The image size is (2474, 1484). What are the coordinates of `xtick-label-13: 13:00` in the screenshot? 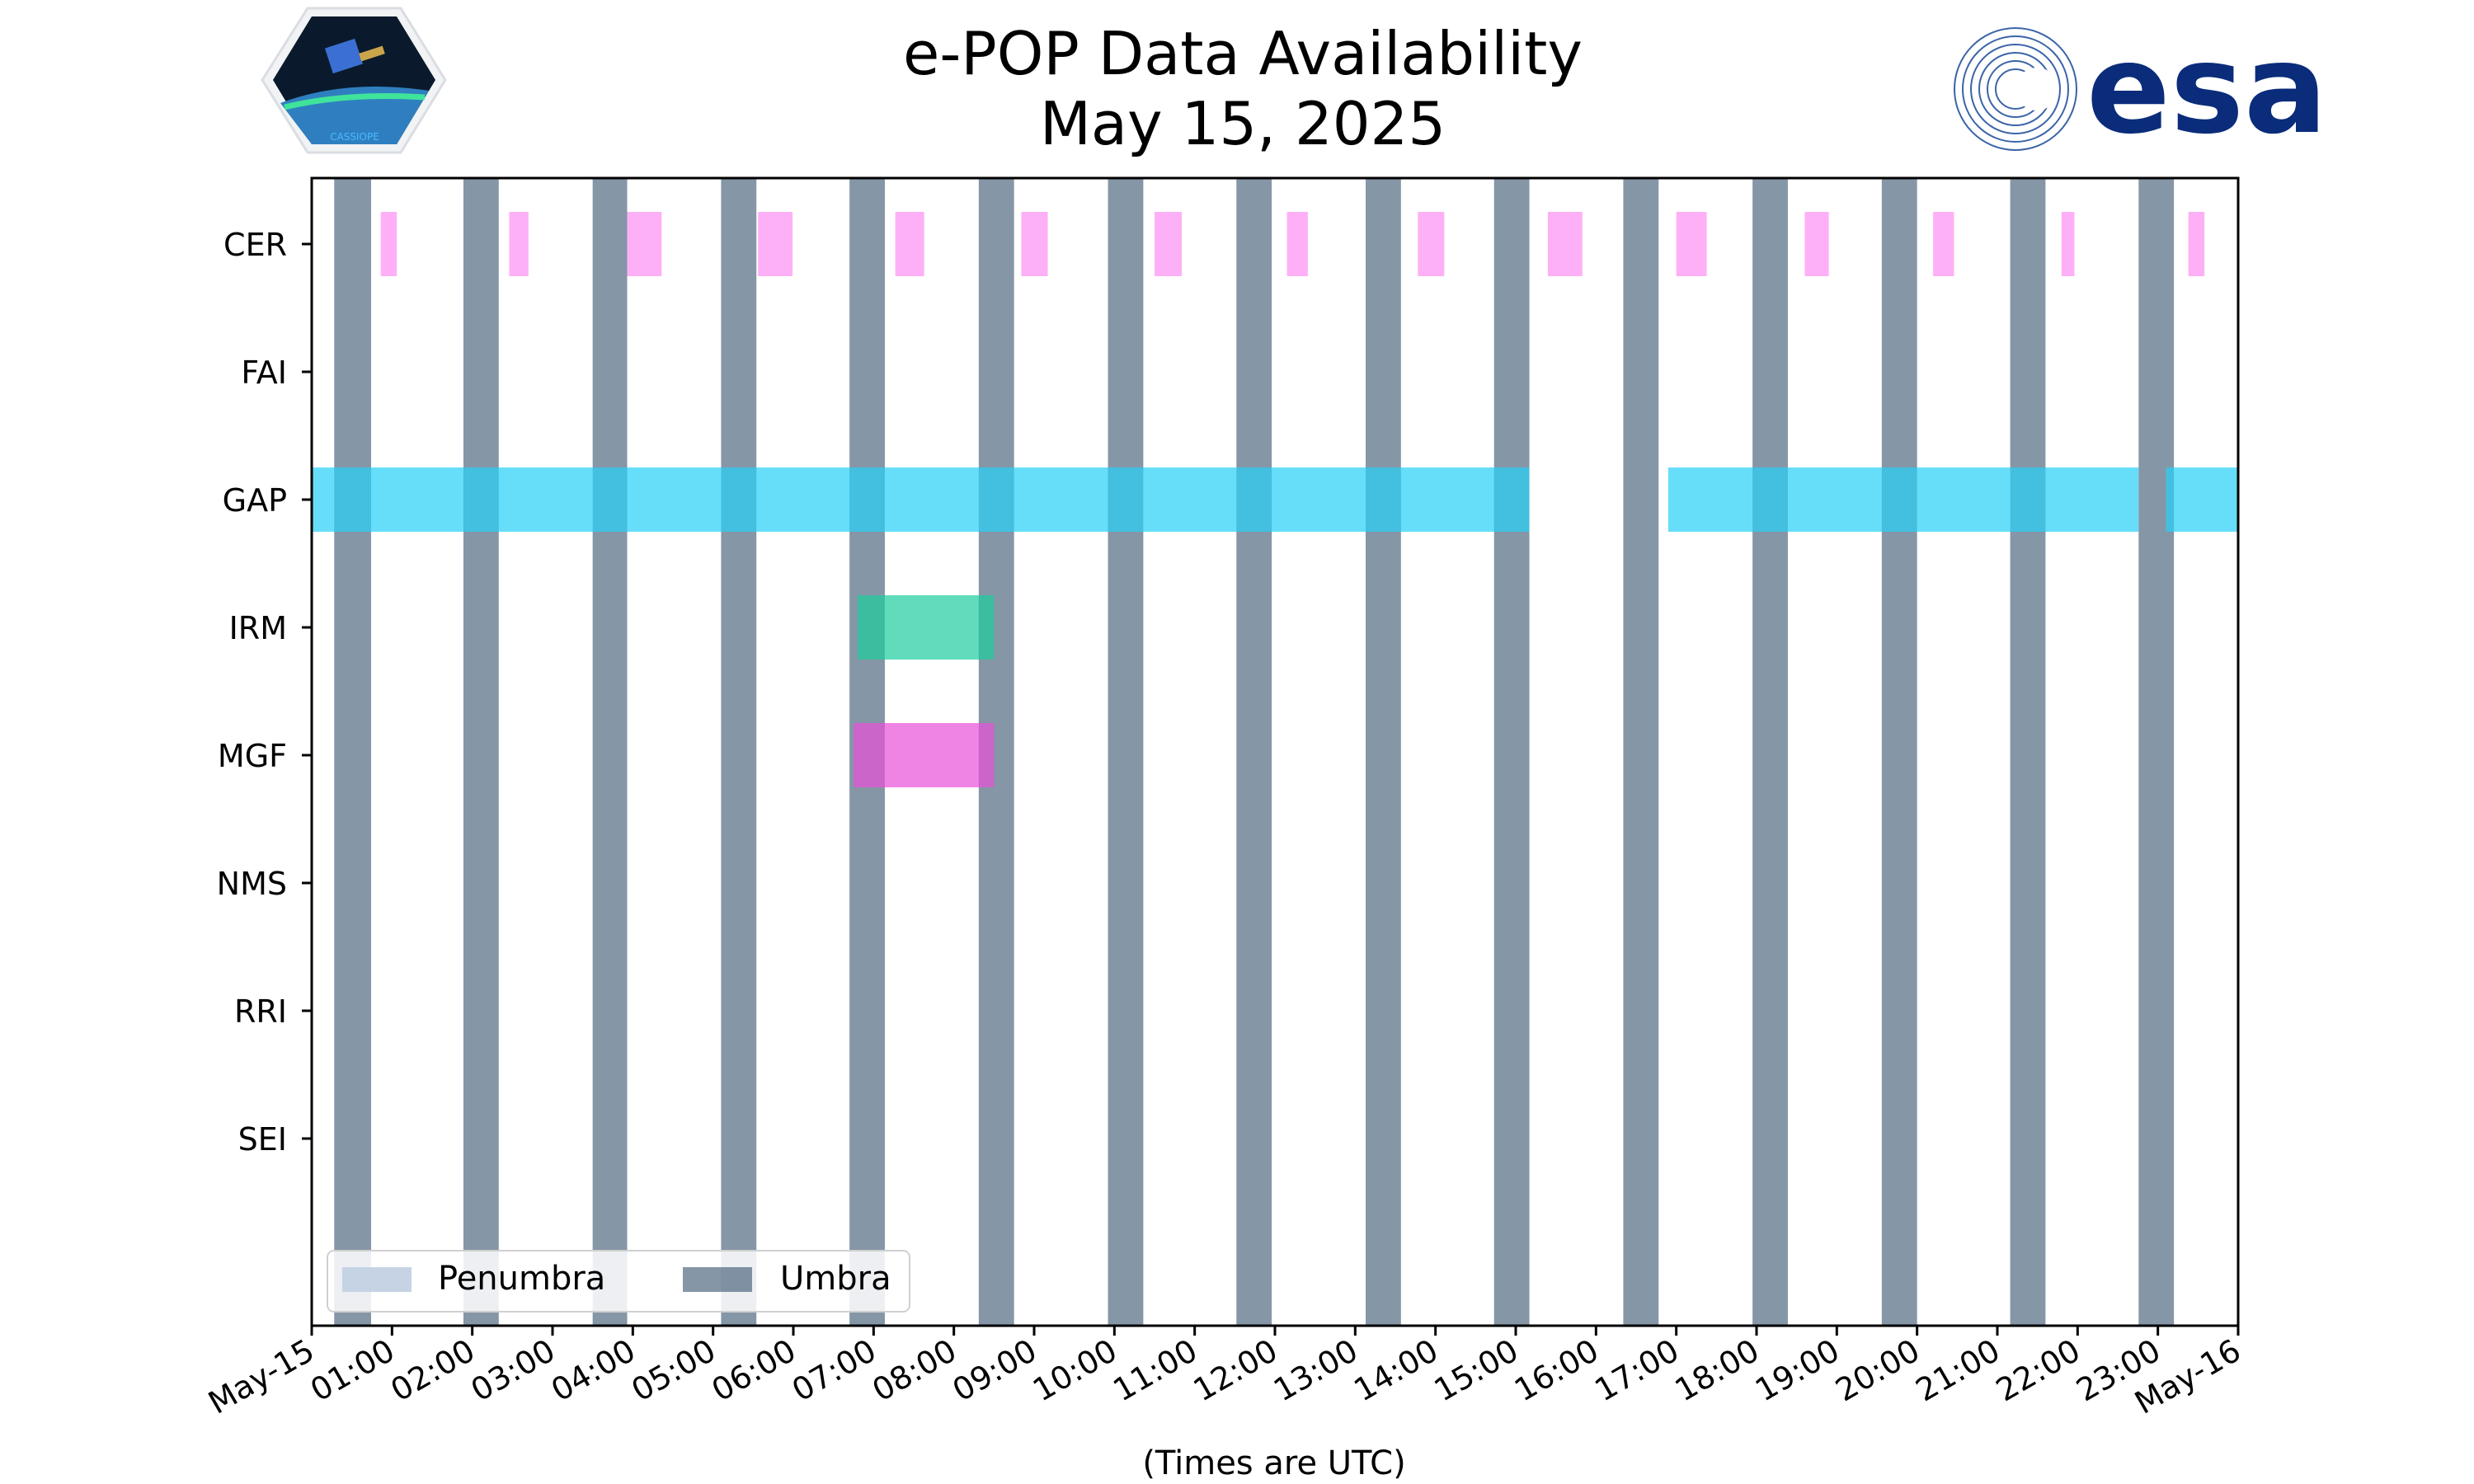 It's located at (1316, 1370).